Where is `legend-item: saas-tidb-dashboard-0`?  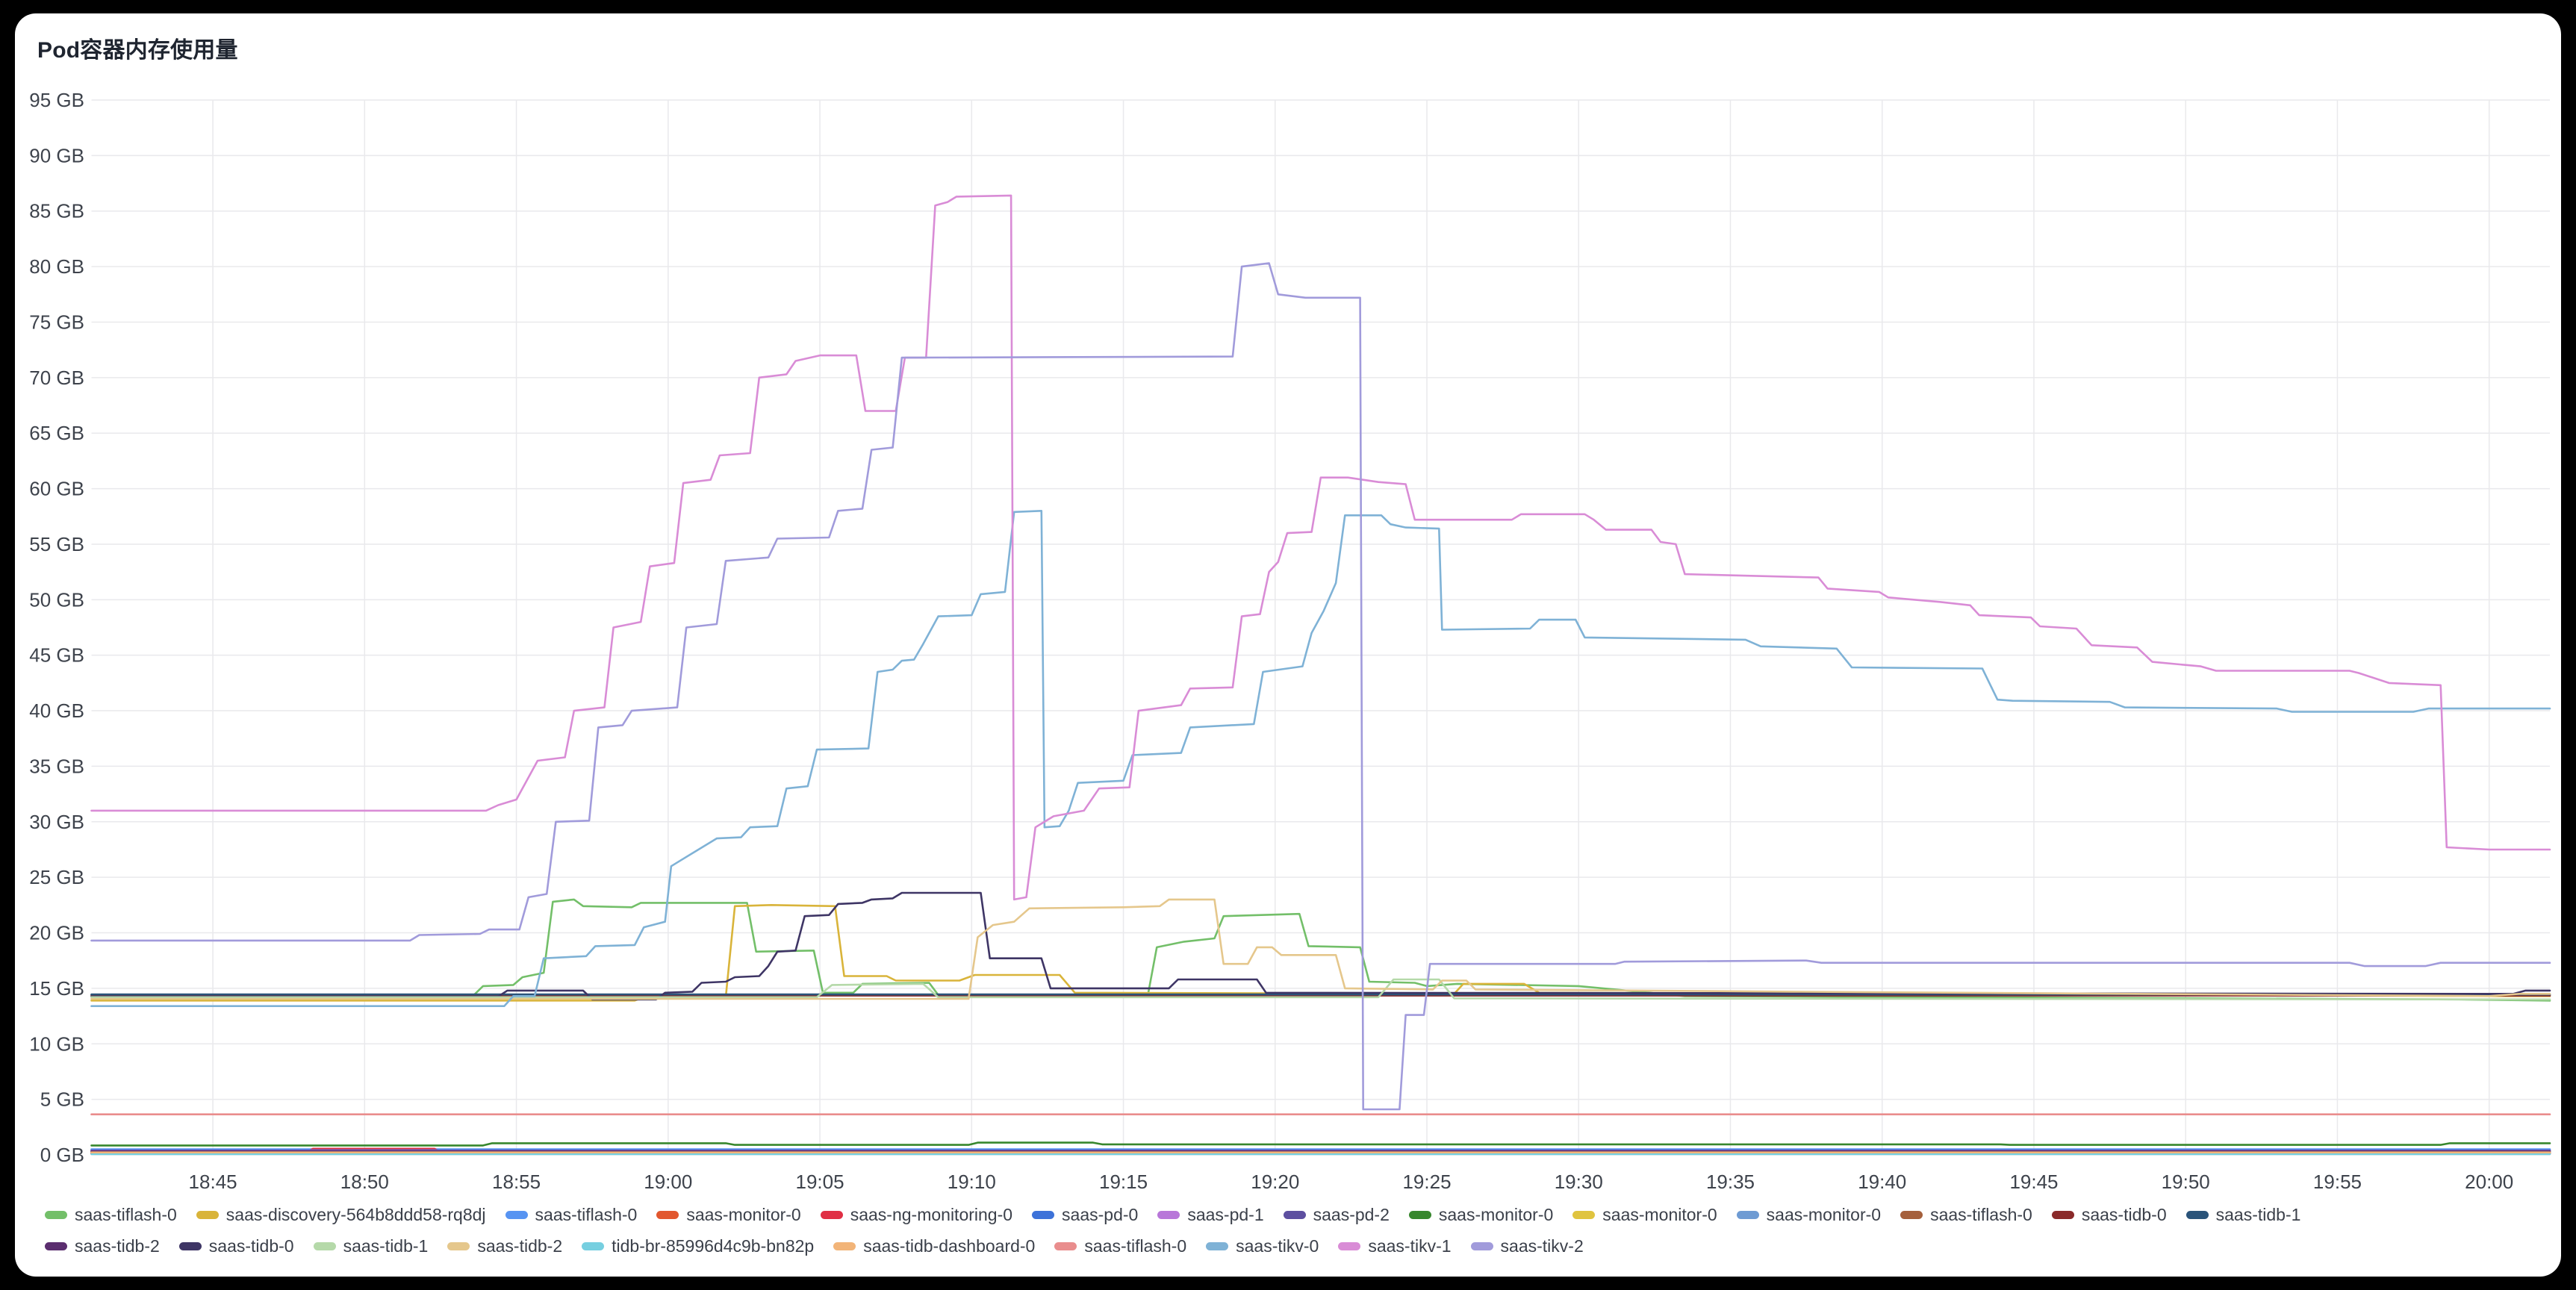
legend-item: saas-tidb-dashboard-0 is located at coordinates (934, 1246).